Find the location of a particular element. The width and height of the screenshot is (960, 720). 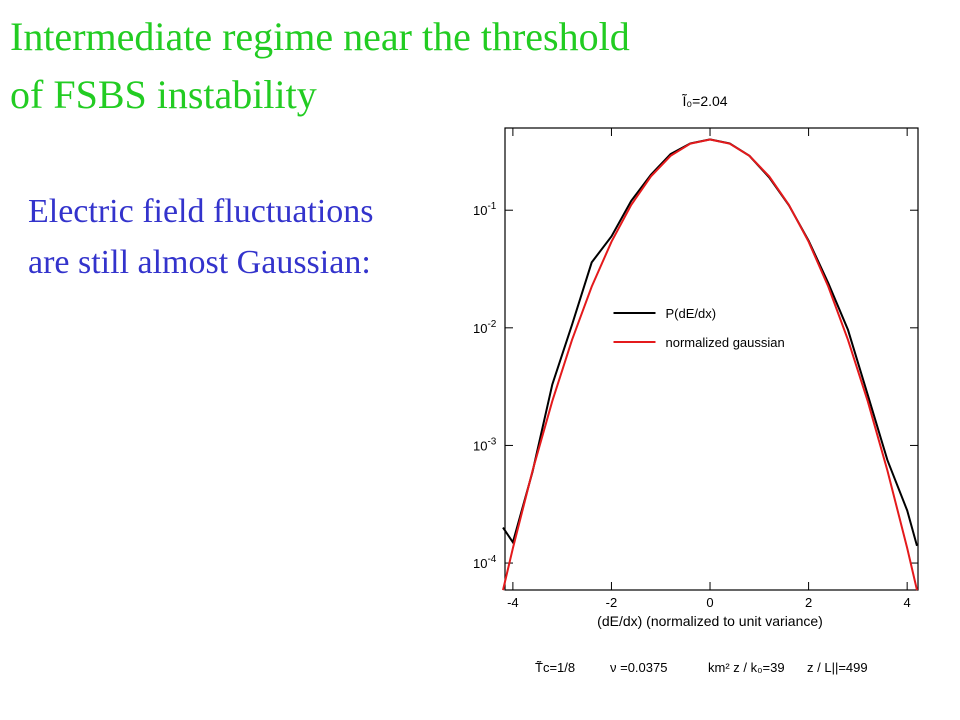

y-tick-exponent: -1 is located at coordinates (491, 206).